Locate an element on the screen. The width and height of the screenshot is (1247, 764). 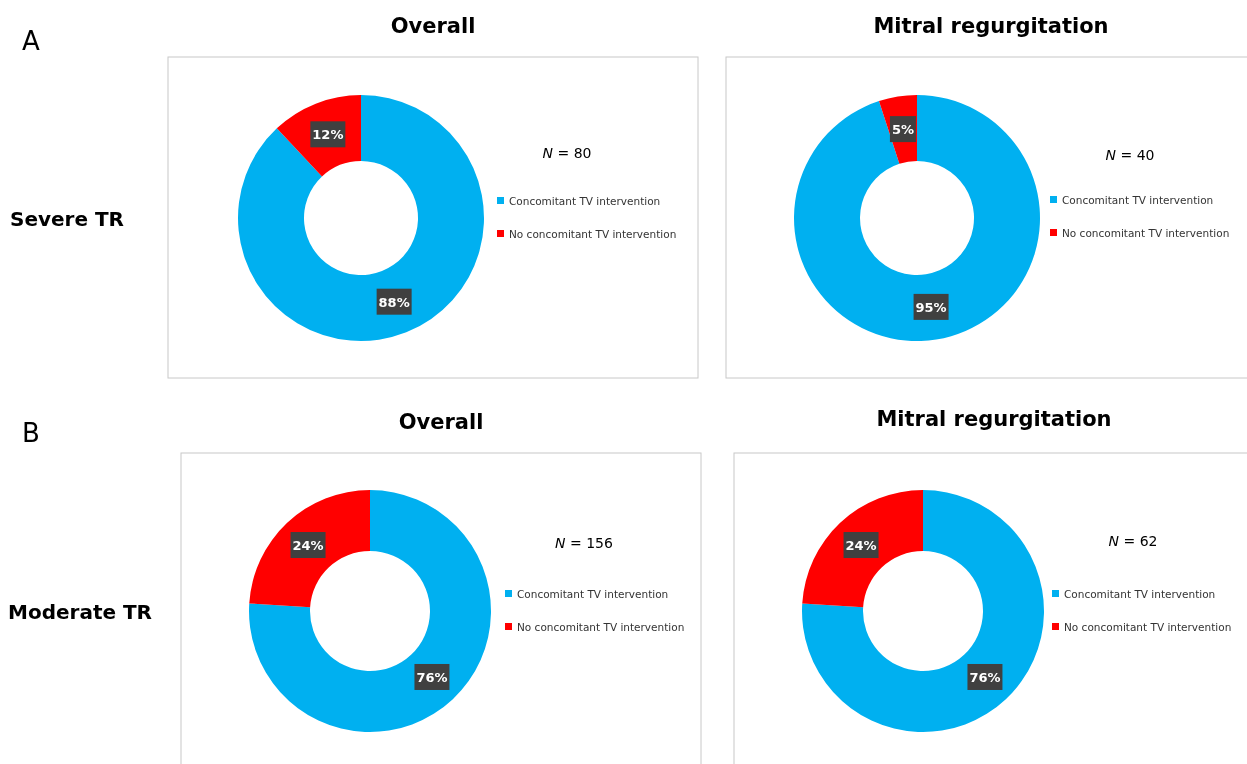
data-label: 95% is located at coordinates (931, 307).